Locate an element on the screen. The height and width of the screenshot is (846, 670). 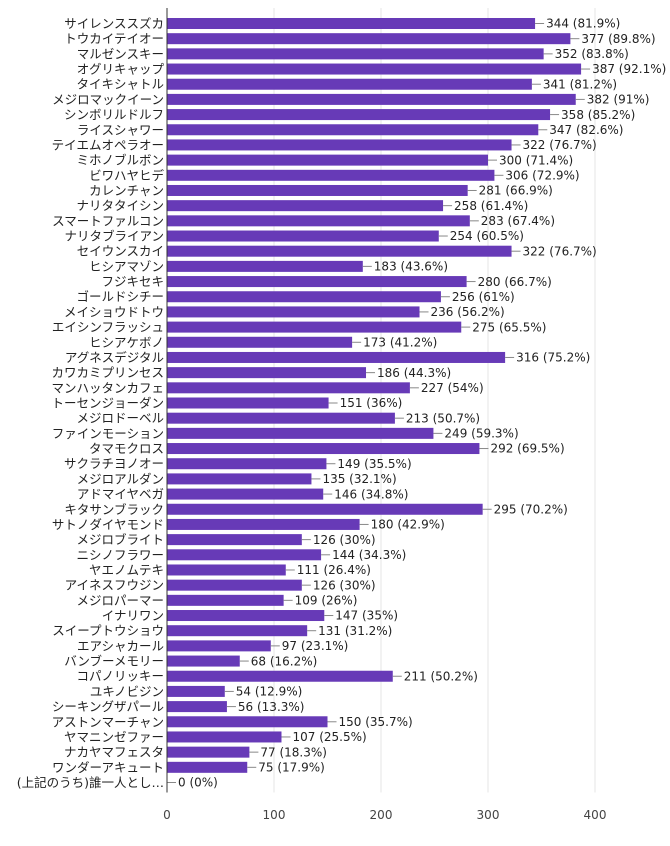
category-label: フジキセキ is located at coordinates (132, 281).